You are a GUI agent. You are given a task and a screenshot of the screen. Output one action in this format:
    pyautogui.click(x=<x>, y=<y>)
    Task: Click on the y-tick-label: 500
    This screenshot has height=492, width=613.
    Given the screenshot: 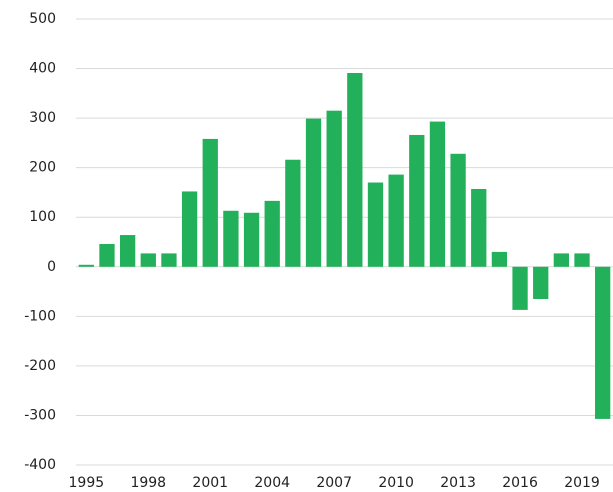 What is the action you would take?
    pyautogui.click(x=42, y=19)
    